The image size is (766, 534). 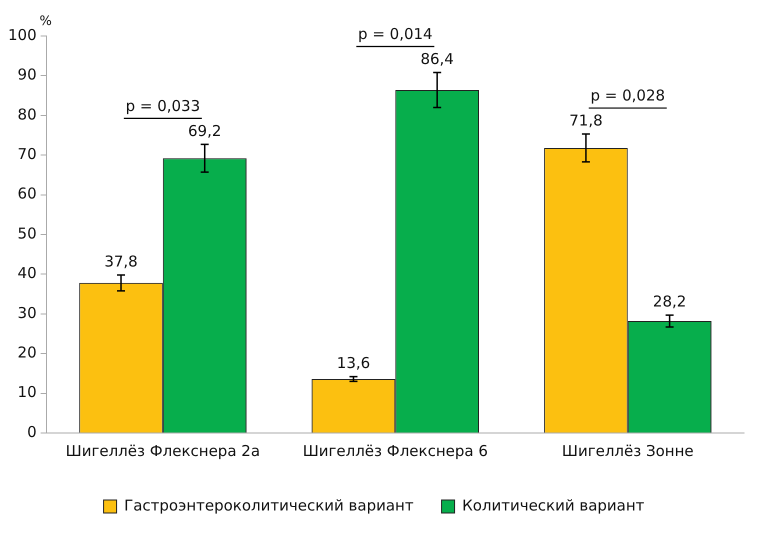 I want to click on y-tick-label: 10, so click(x=27, y=392).